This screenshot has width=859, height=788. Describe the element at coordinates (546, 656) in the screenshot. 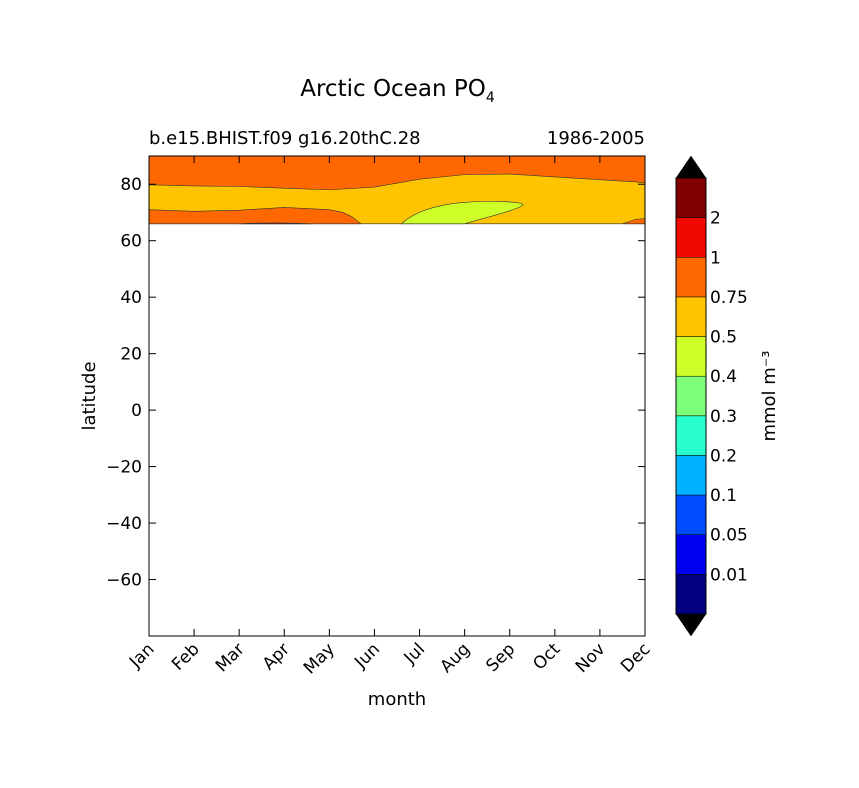

I see `x-tick-label: Oct` at that location.